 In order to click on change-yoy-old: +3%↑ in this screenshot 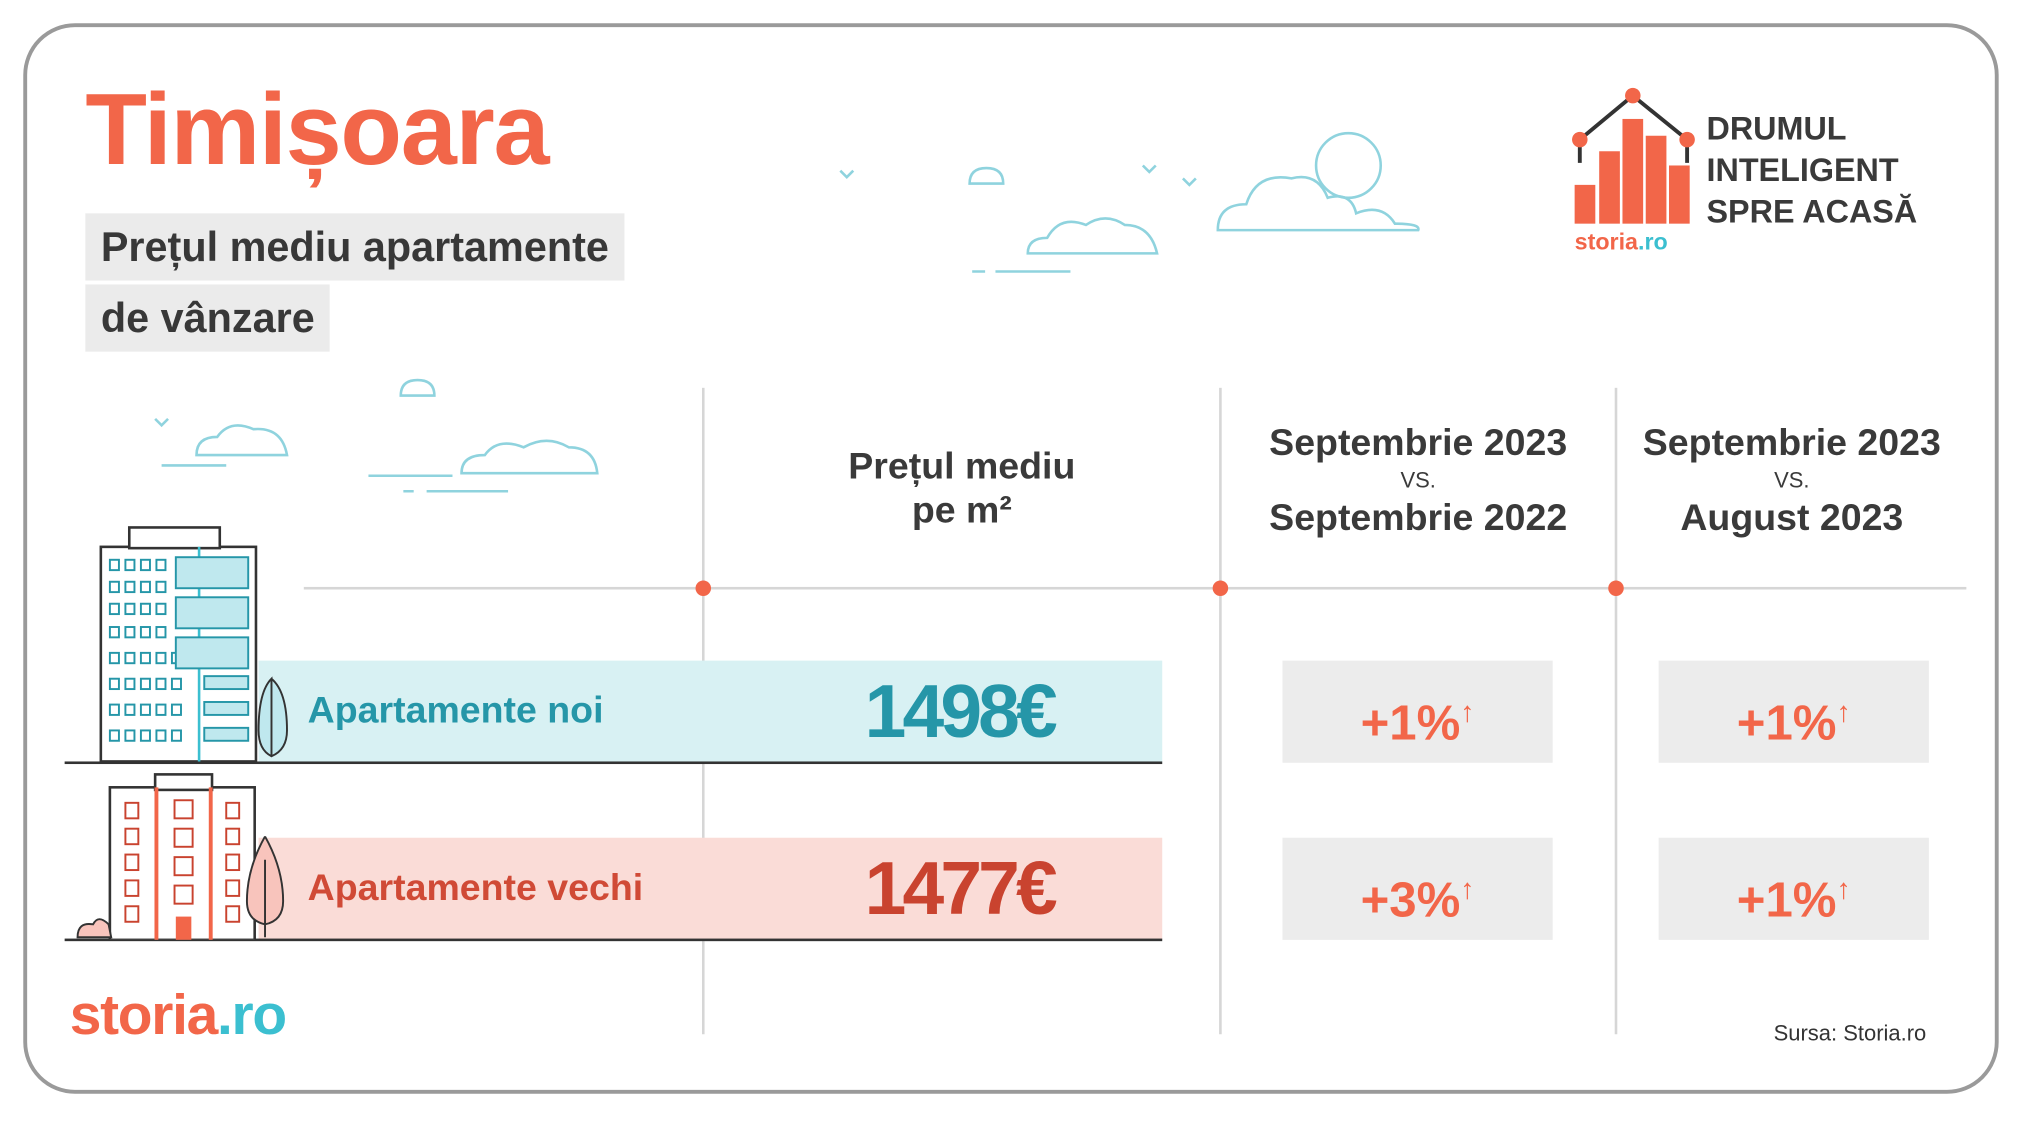, I will do `click(1417, 888)`.